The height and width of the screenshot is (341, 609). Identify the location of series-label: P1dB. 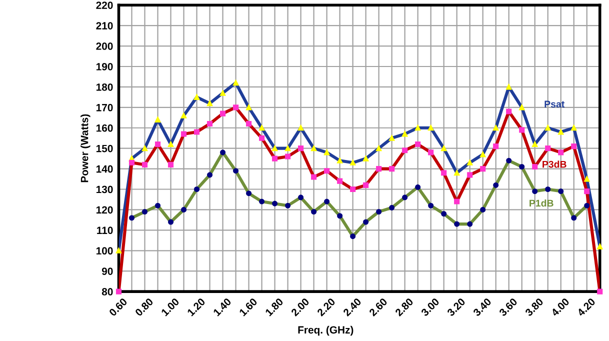
(542, 203).